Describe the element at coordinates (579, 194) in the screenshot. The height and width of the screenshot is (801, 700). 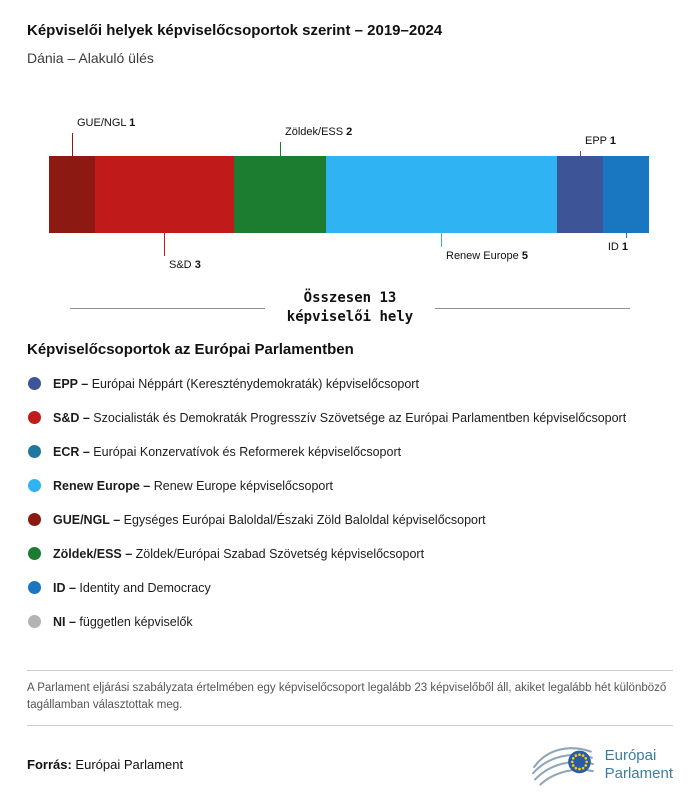
I see `bar-segment-epp` at that location.